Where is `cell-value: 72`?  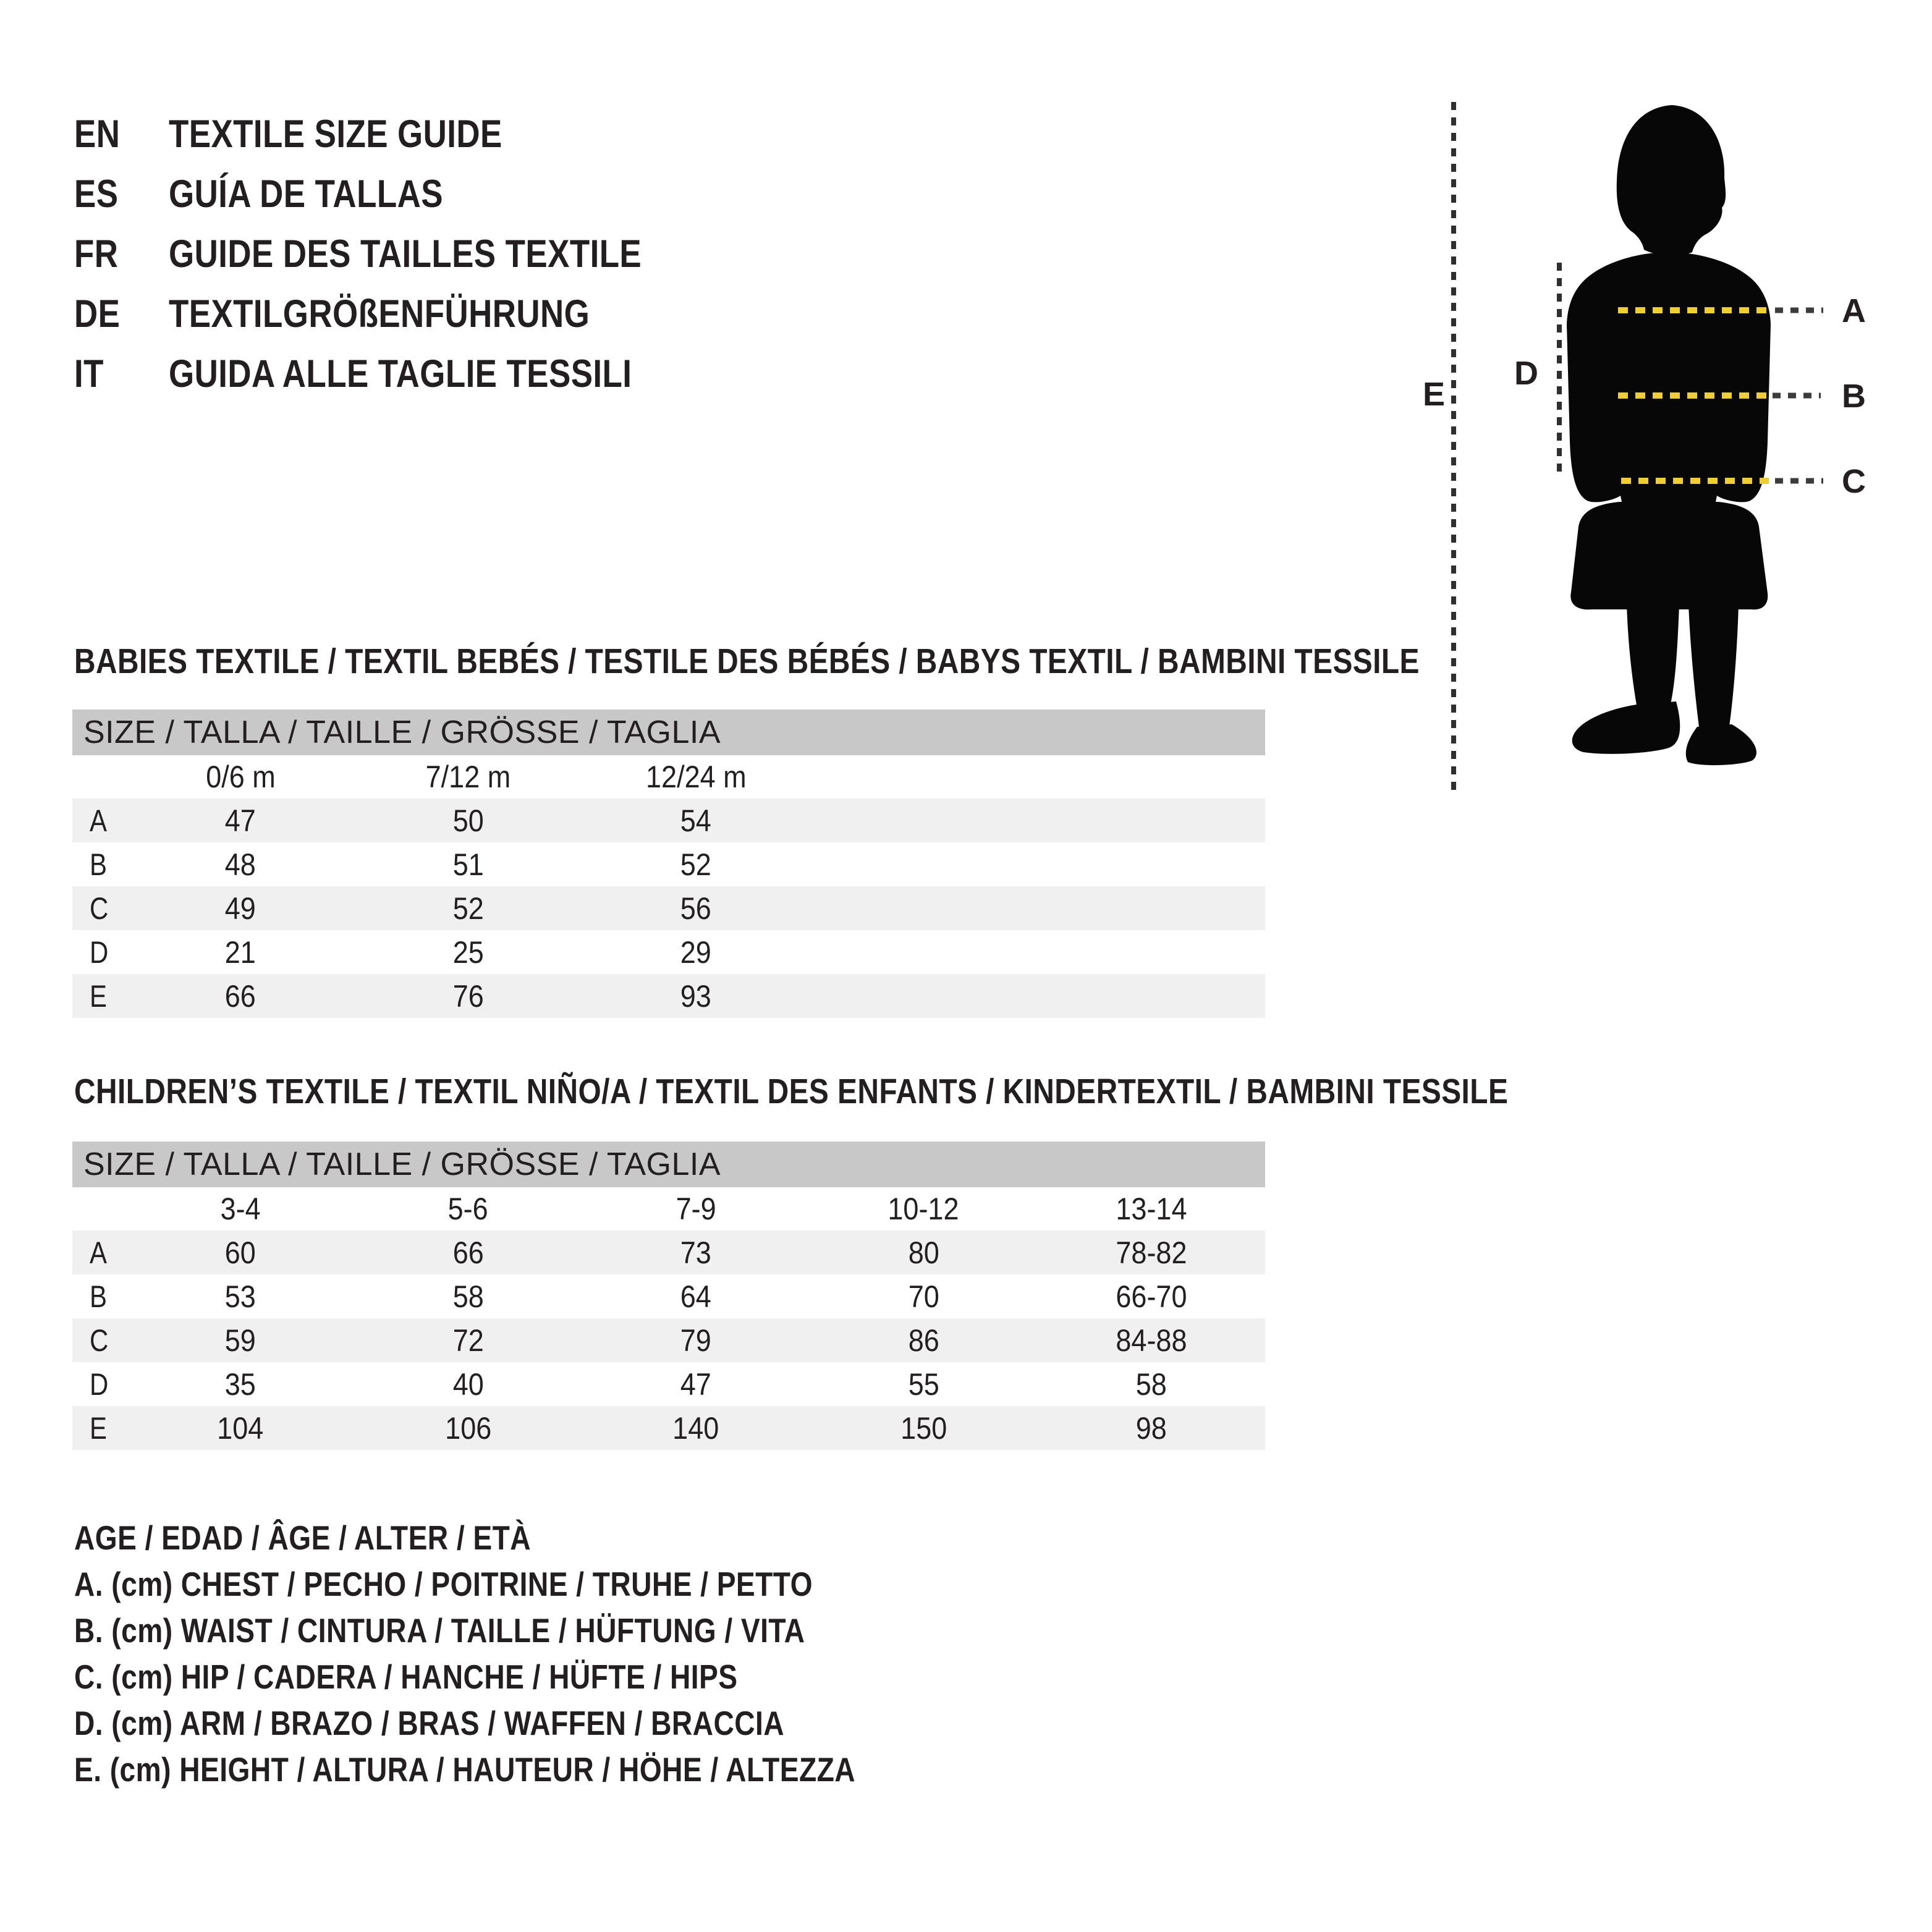 cell-value: 72 is located at coordinates (468, 1340).